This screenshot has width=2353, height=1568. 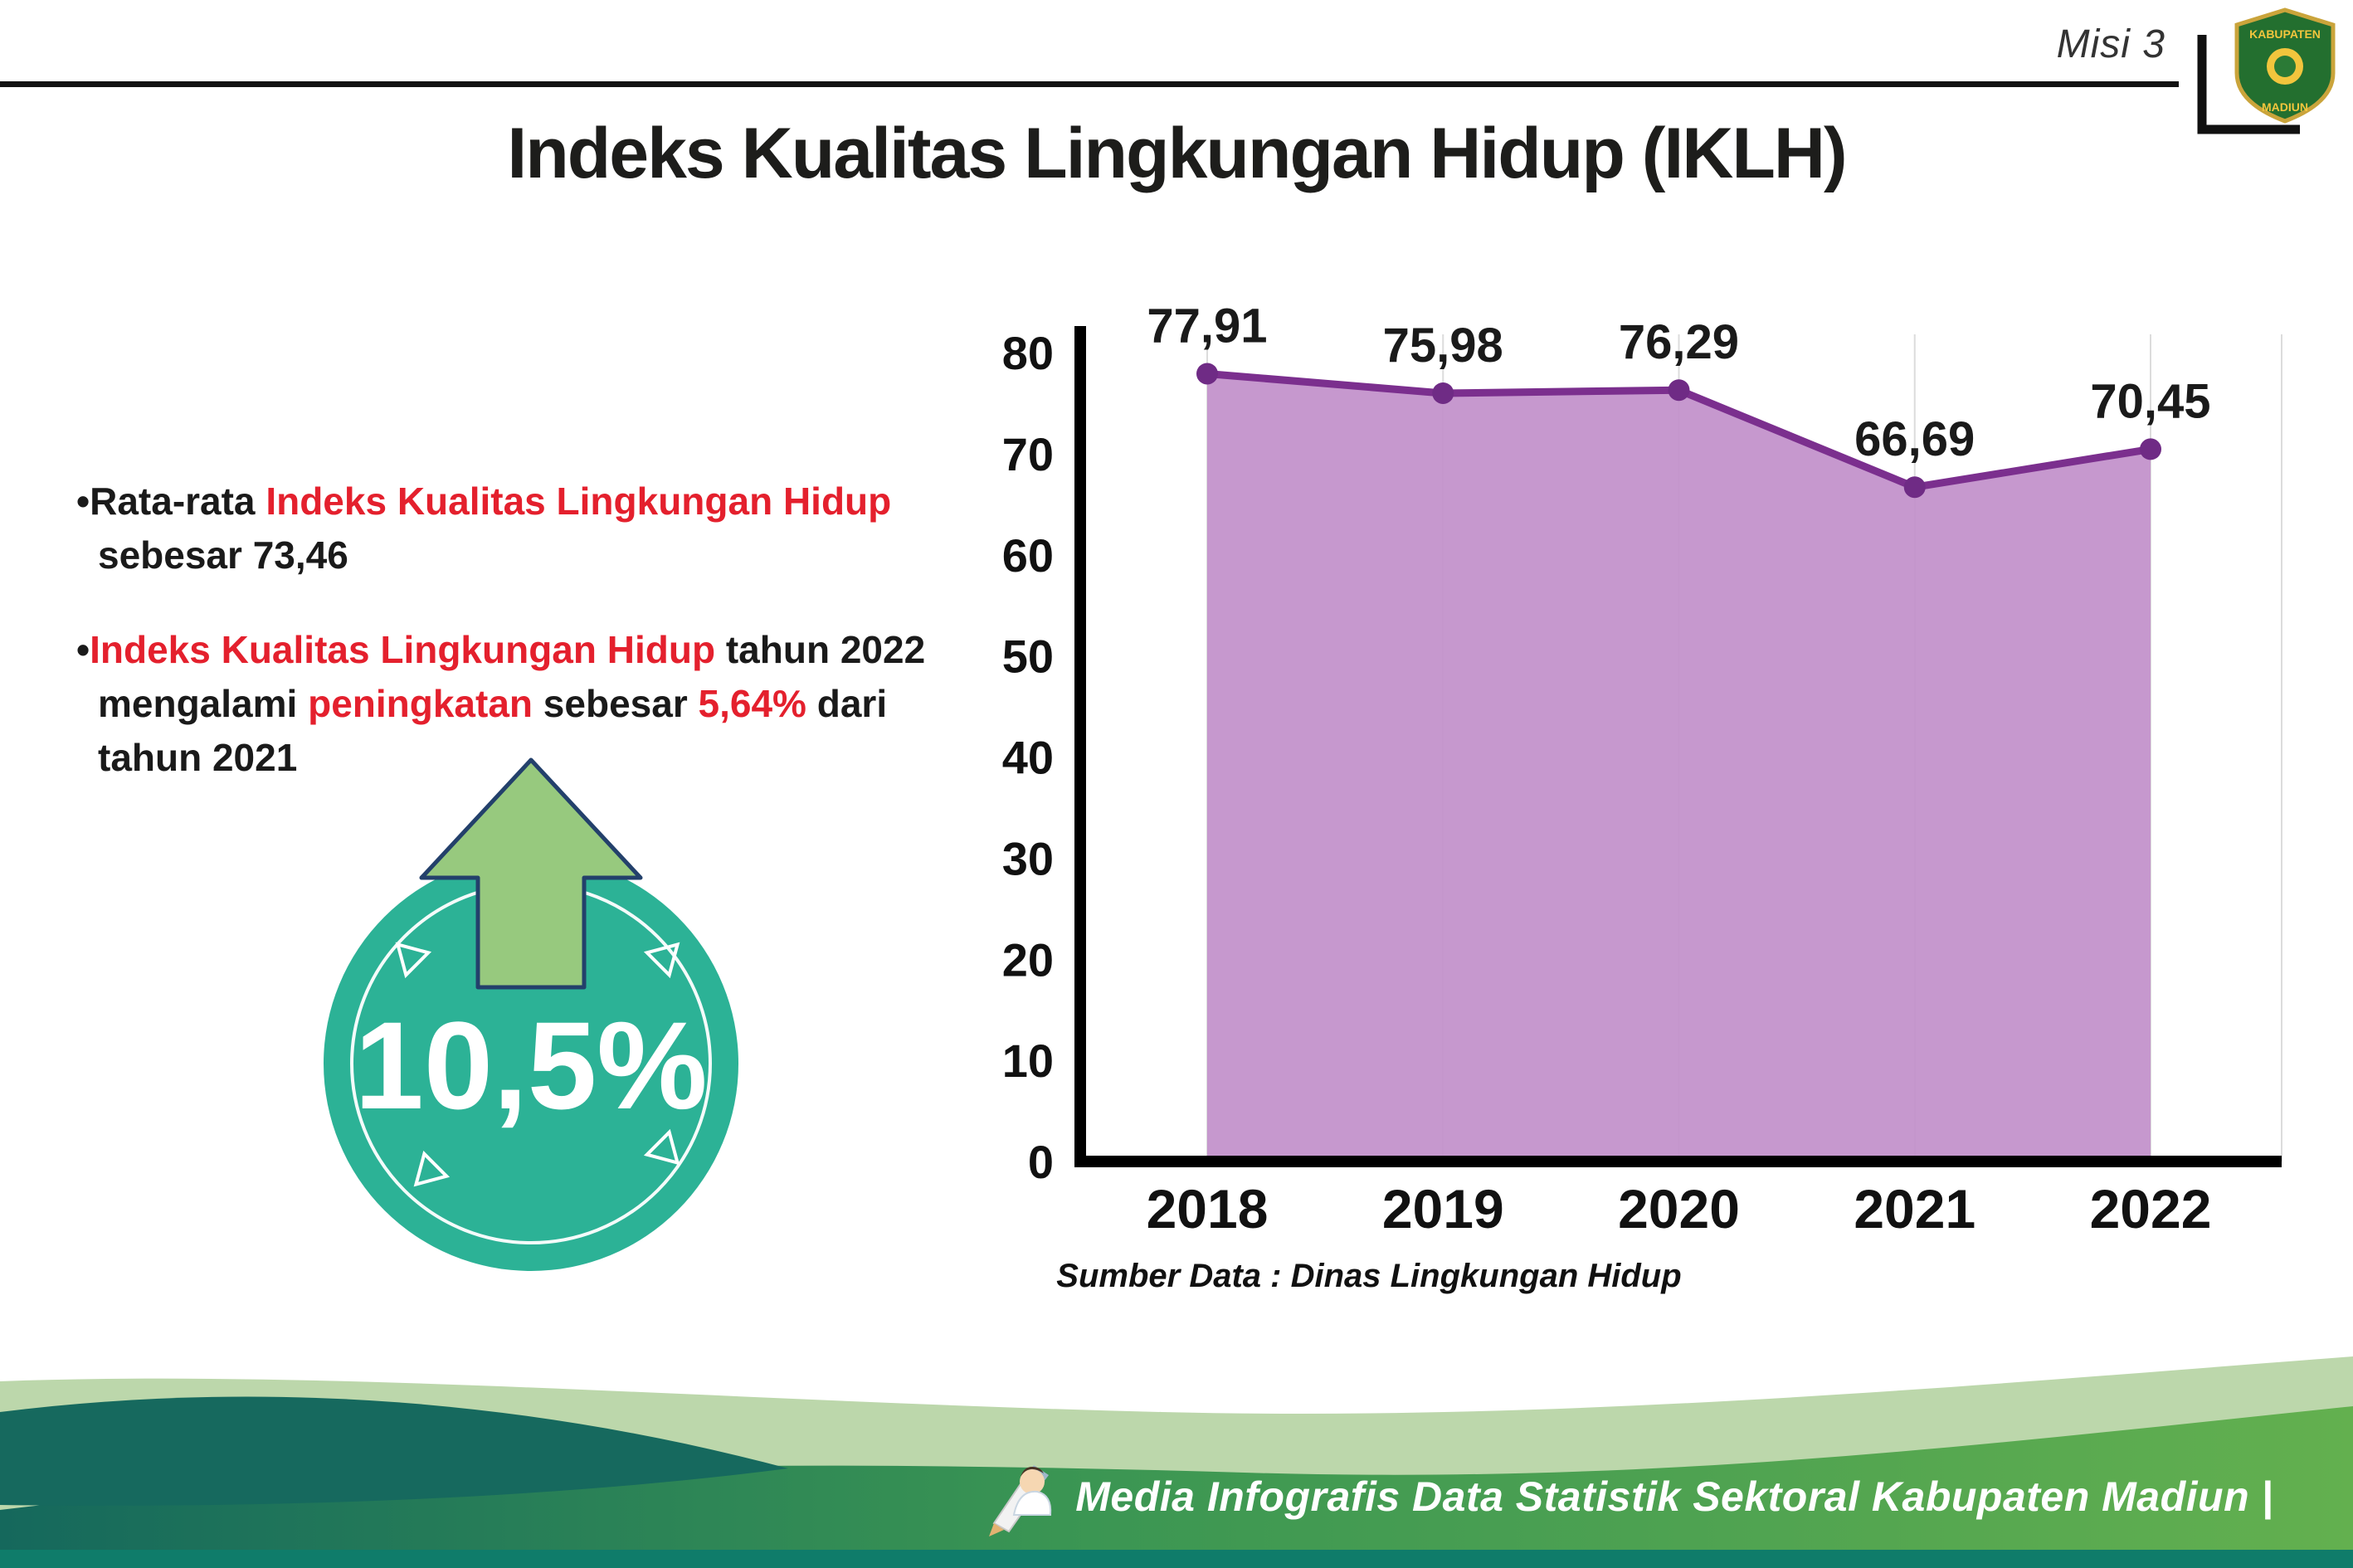 What do you see at coordinates (531, 873) in the screenshot?
I see `up-arrow-icon` at bounding box center [531, 873].